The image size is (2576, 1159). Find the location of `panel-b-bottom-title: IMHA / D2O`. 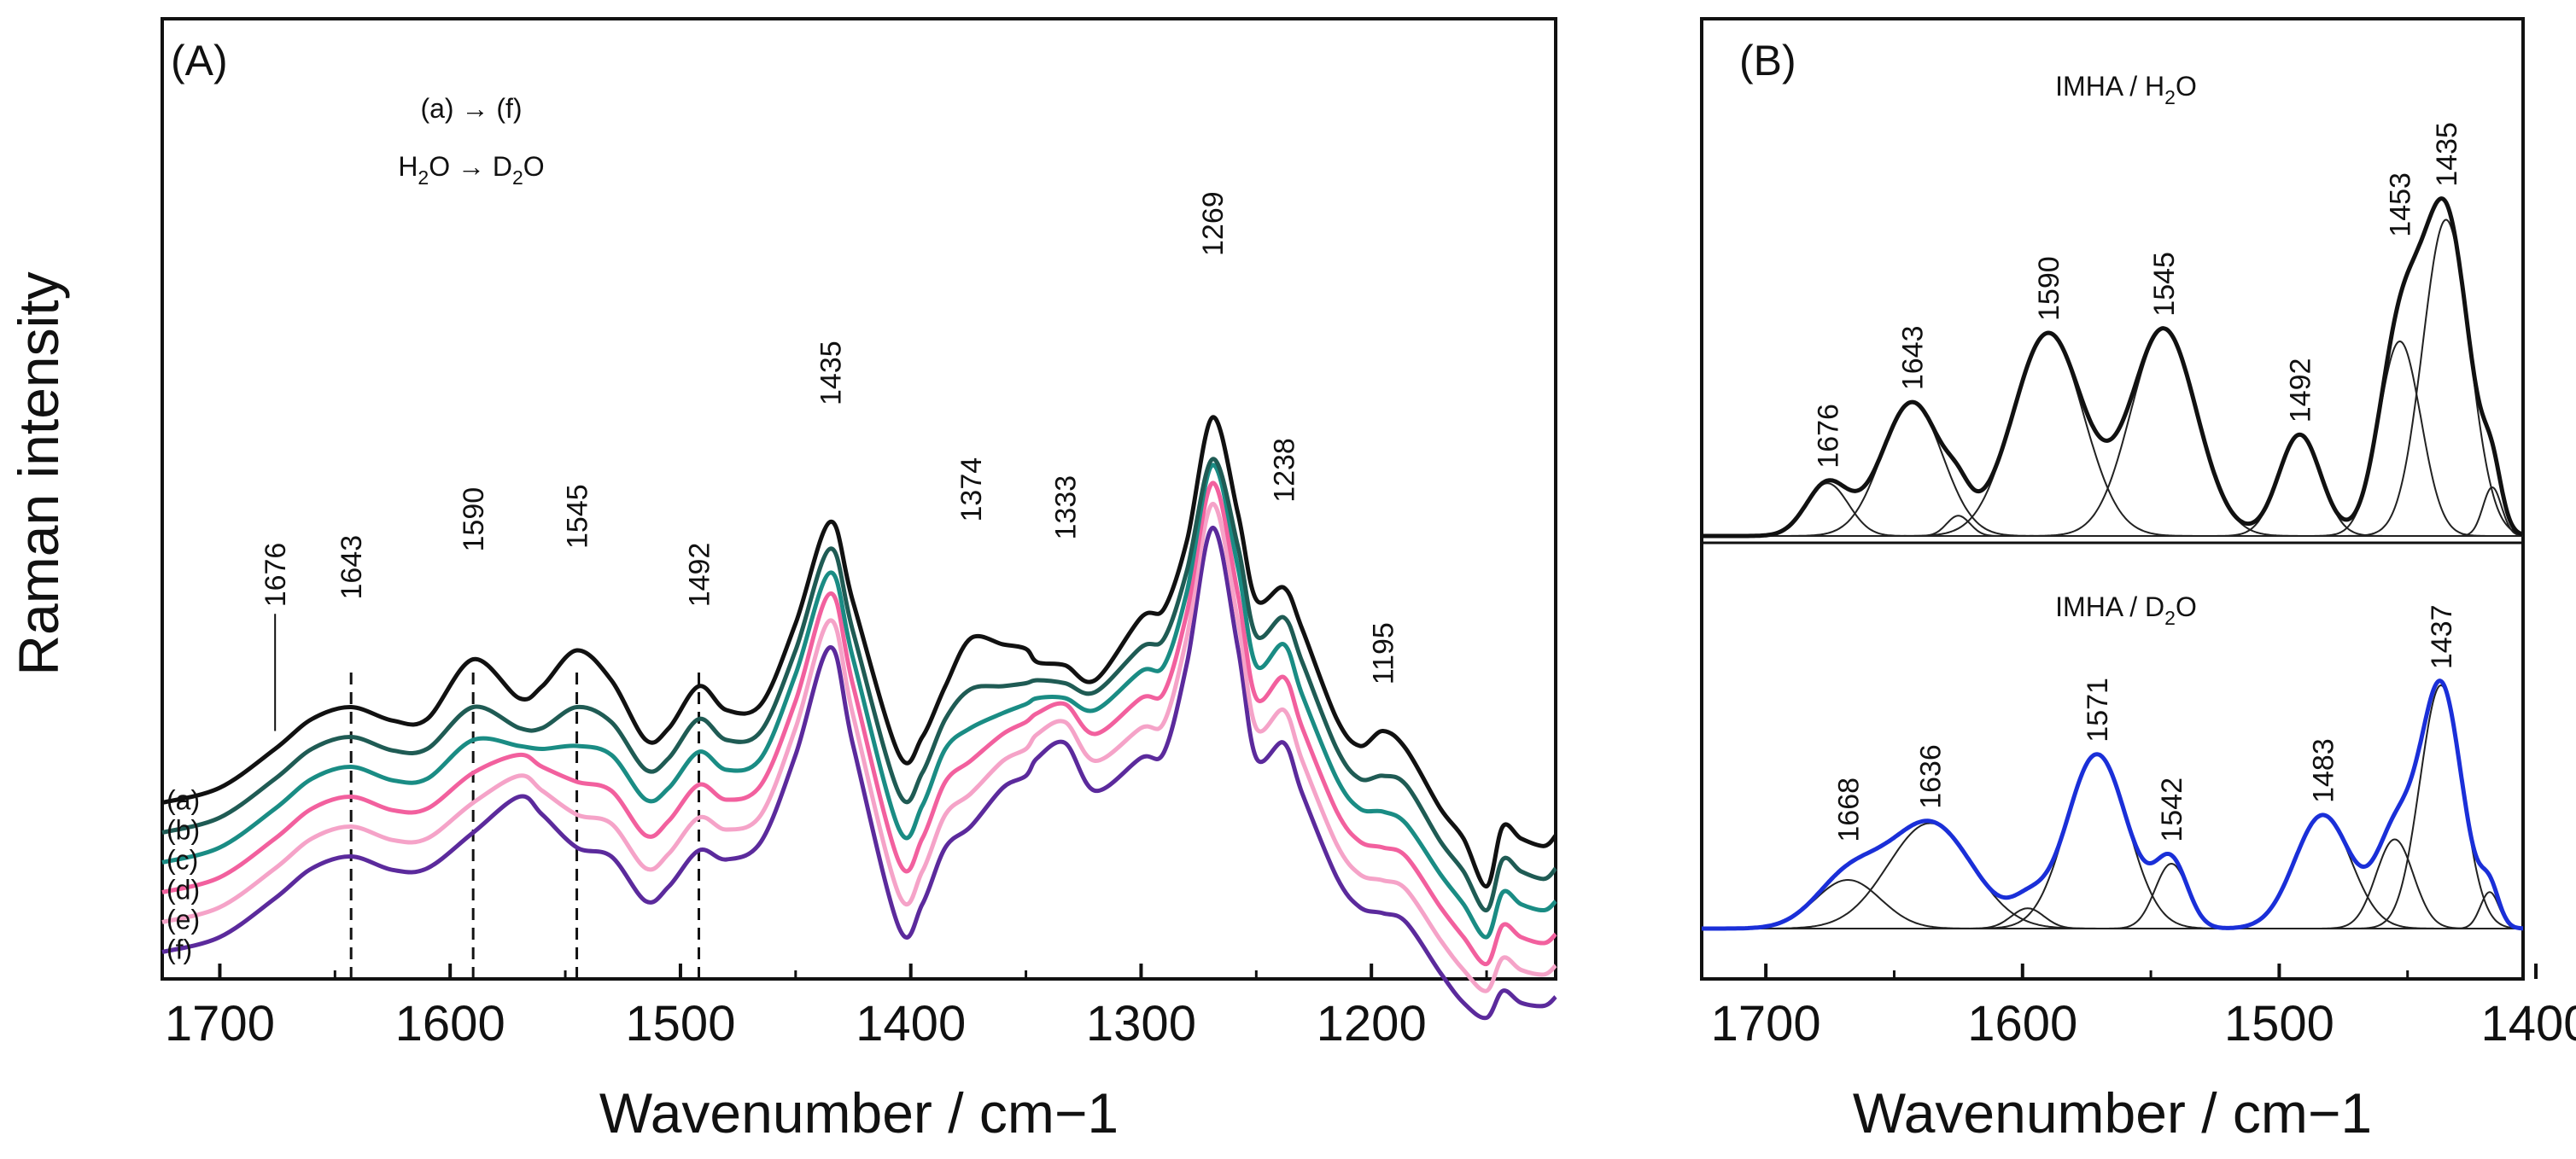

panel-b-bottom-title: IMHA / D2O is located at coordinates (2126, 610).